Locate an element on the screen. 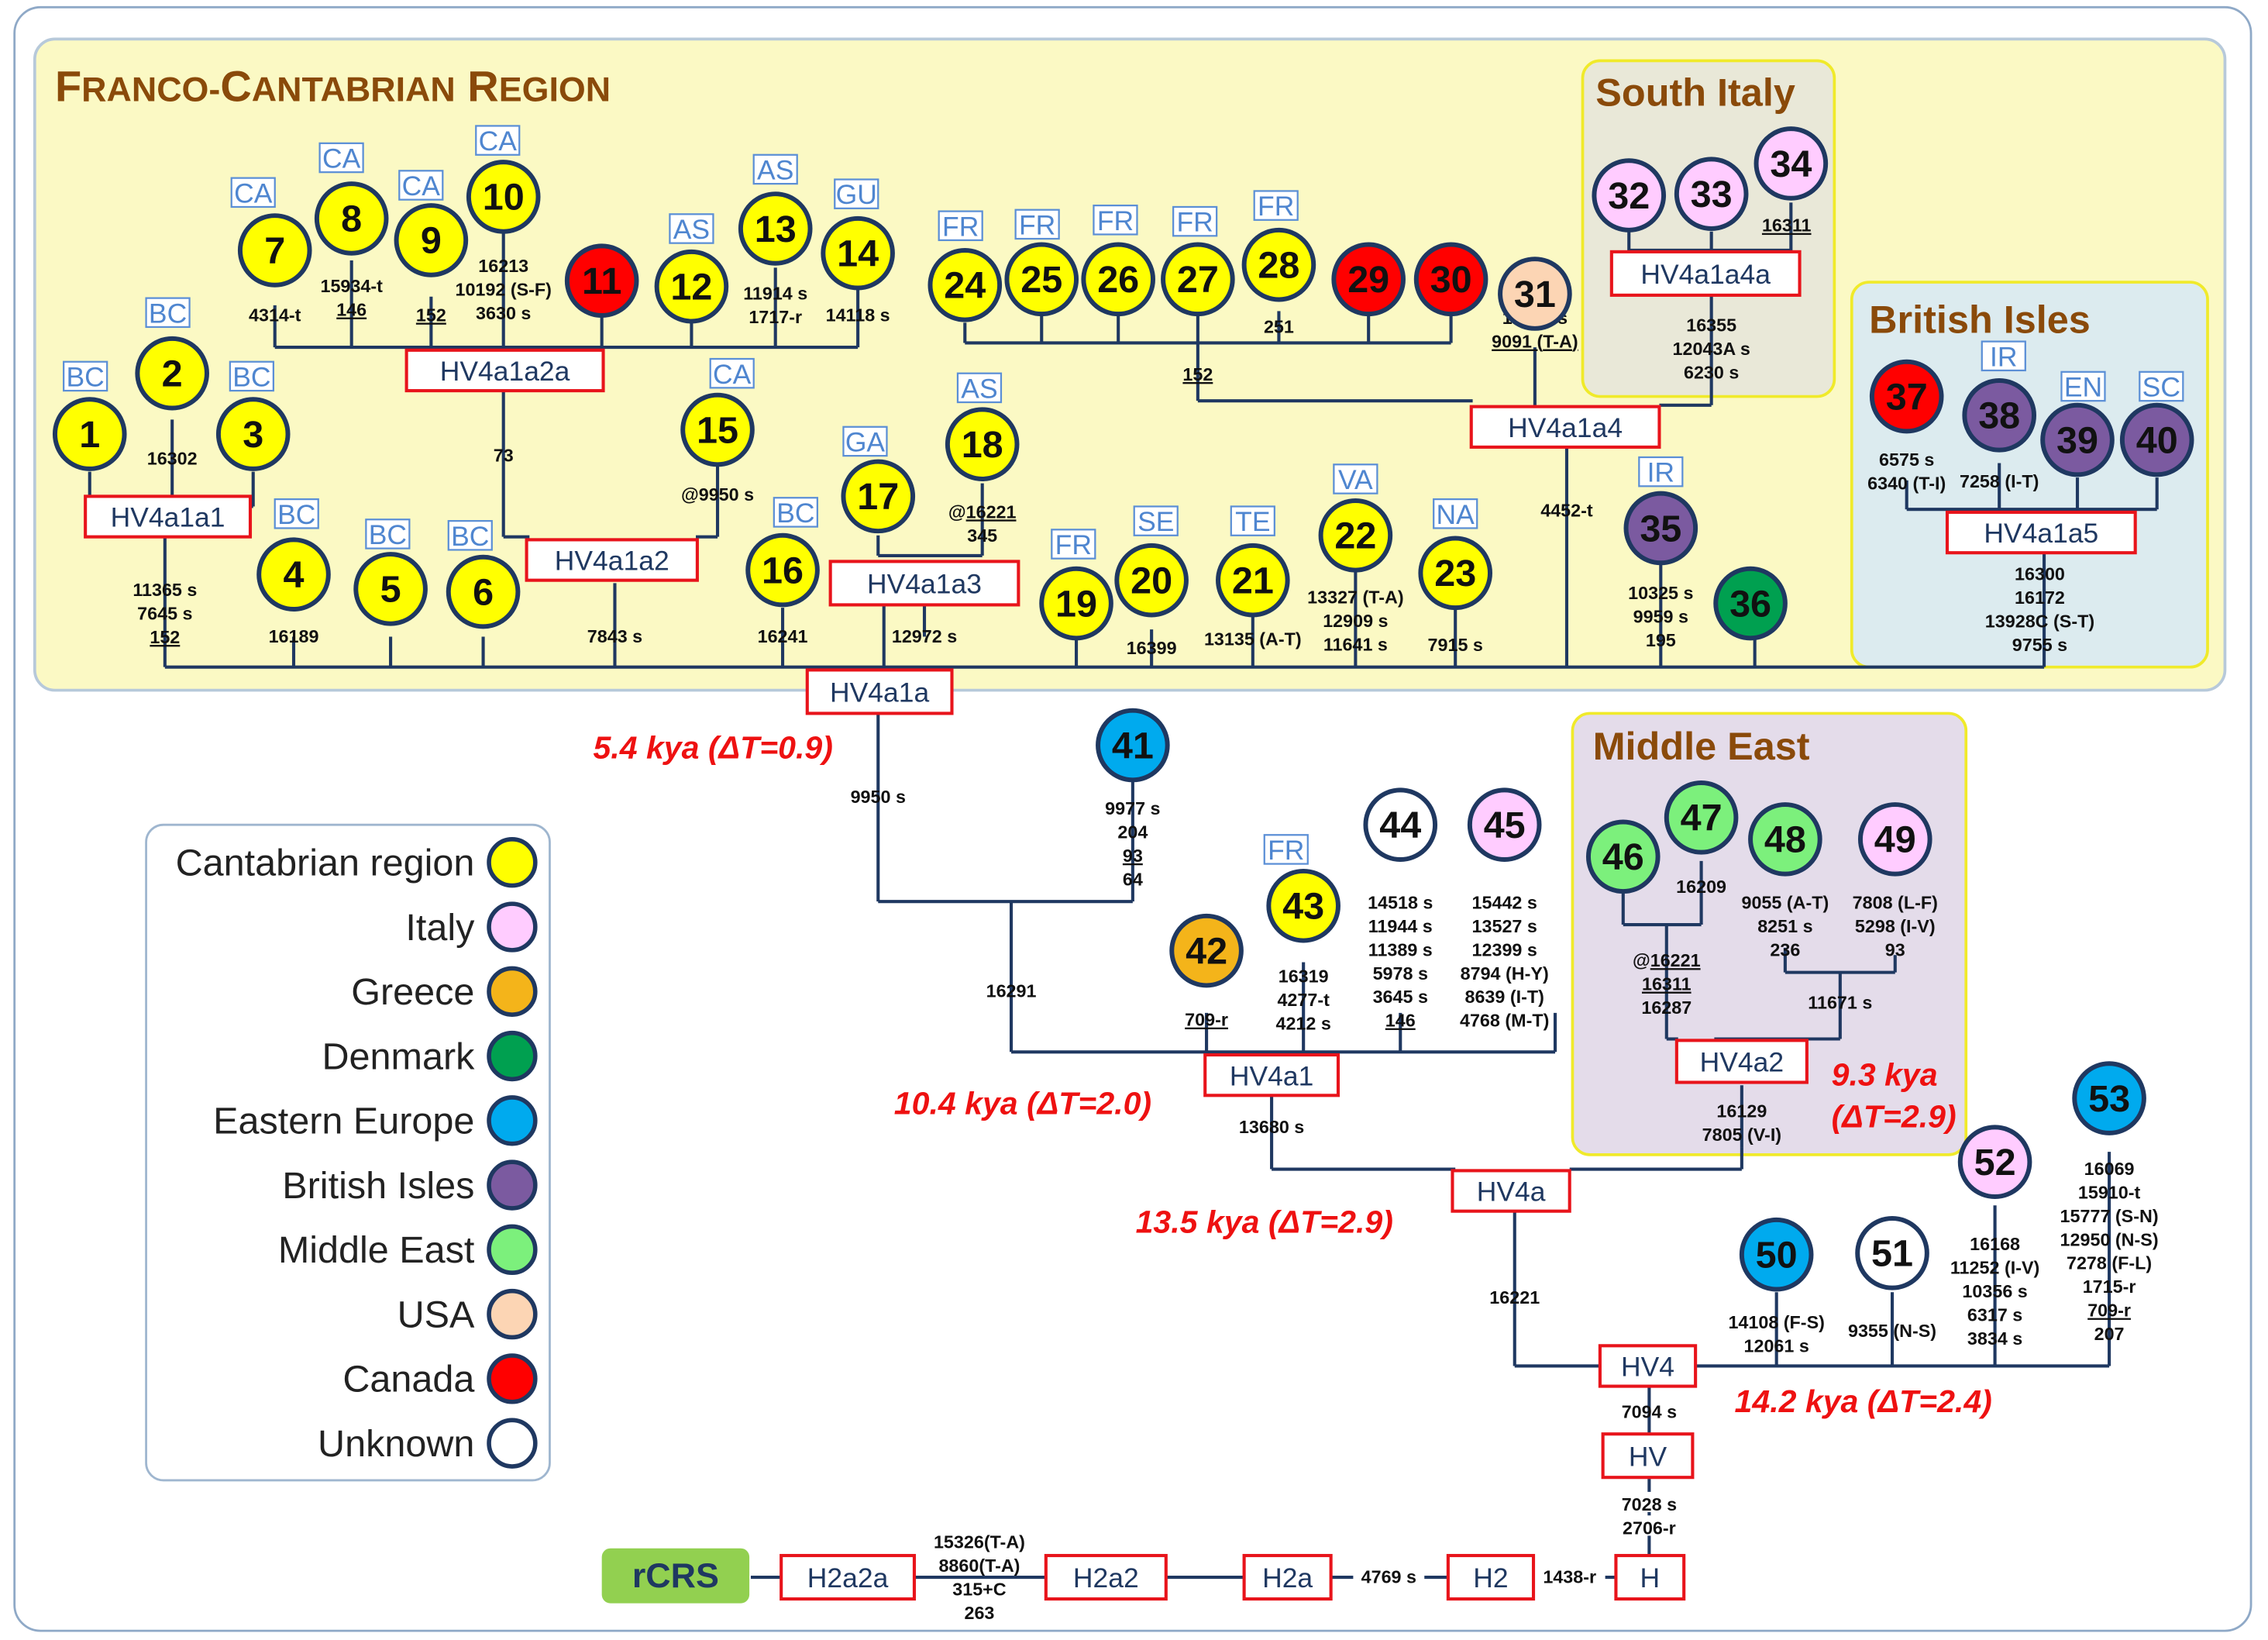 The image size is (2268, 1640). node-24: FR 24 is located at coordinates (966, 266).